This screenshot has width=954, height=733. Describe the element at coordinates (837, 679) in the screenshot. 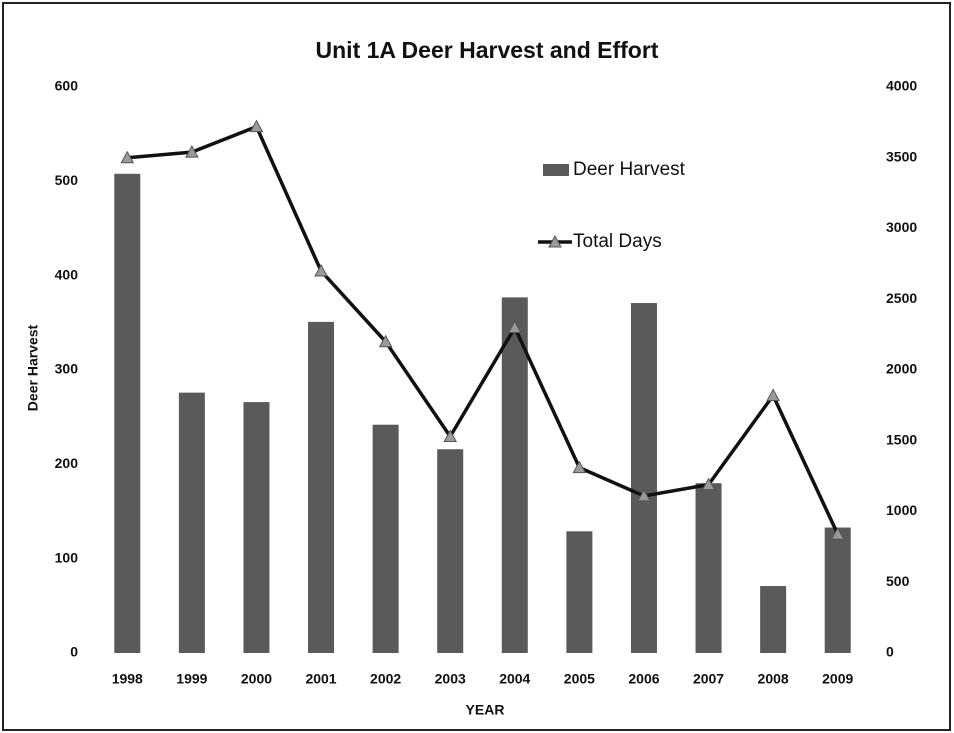

I see `x-tick-label: 2009` at that location.